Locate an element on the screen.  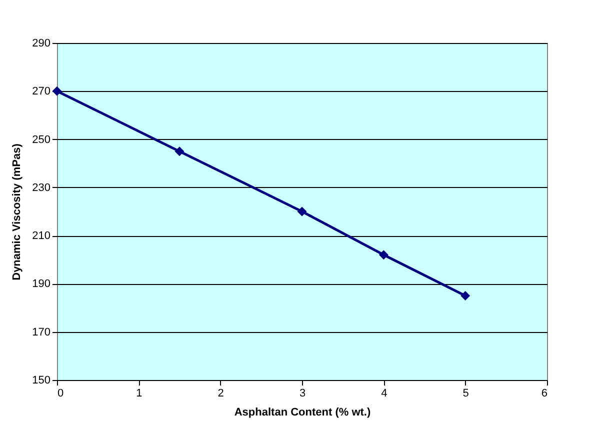
x-tick-label: 6 is located at coordinates (544, 394).